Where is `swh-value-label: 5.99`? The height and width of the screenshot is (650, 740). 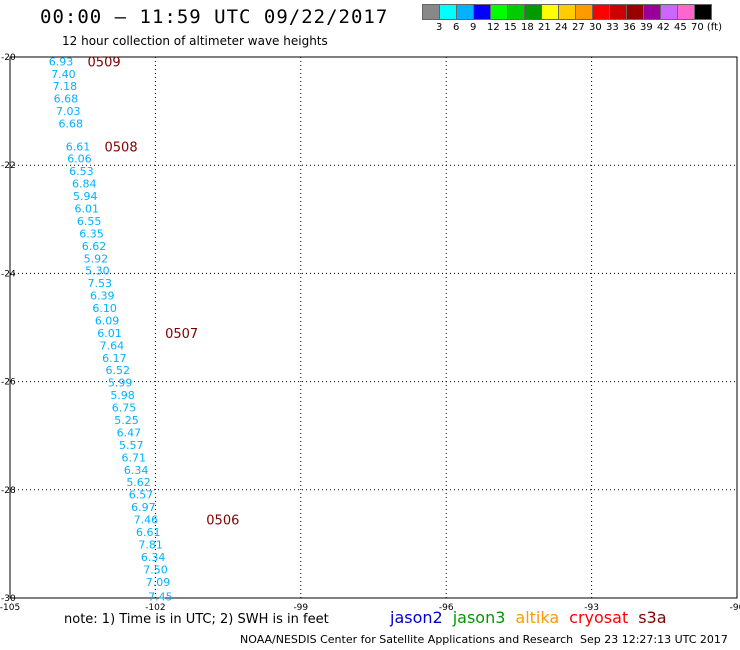 swh-value-label: 5.99 is located at coordinates (120, 383).